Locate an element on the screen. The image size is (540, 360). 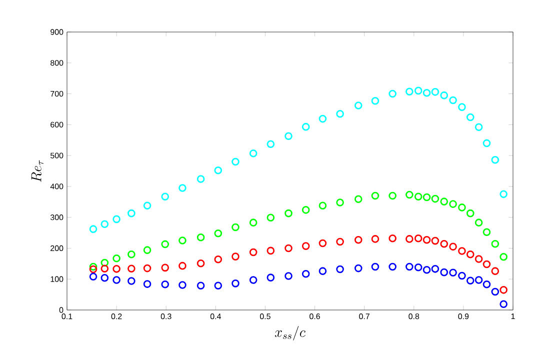
y-axis-title: $Re_\tau$ is located at coordinates (37, 171).